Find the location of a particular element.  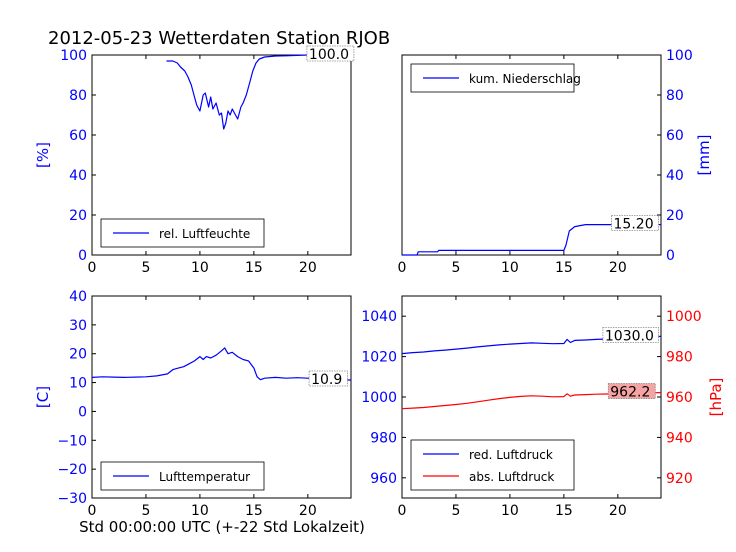

y-tick-label: 980 is located at coordinates (383, 438).